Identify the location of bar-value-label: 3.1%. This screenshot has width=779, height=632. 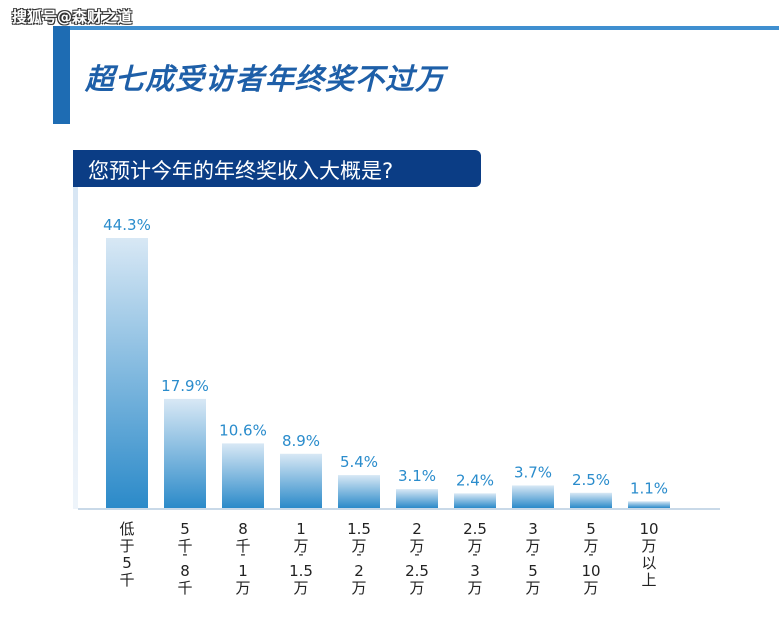
(417, 476).